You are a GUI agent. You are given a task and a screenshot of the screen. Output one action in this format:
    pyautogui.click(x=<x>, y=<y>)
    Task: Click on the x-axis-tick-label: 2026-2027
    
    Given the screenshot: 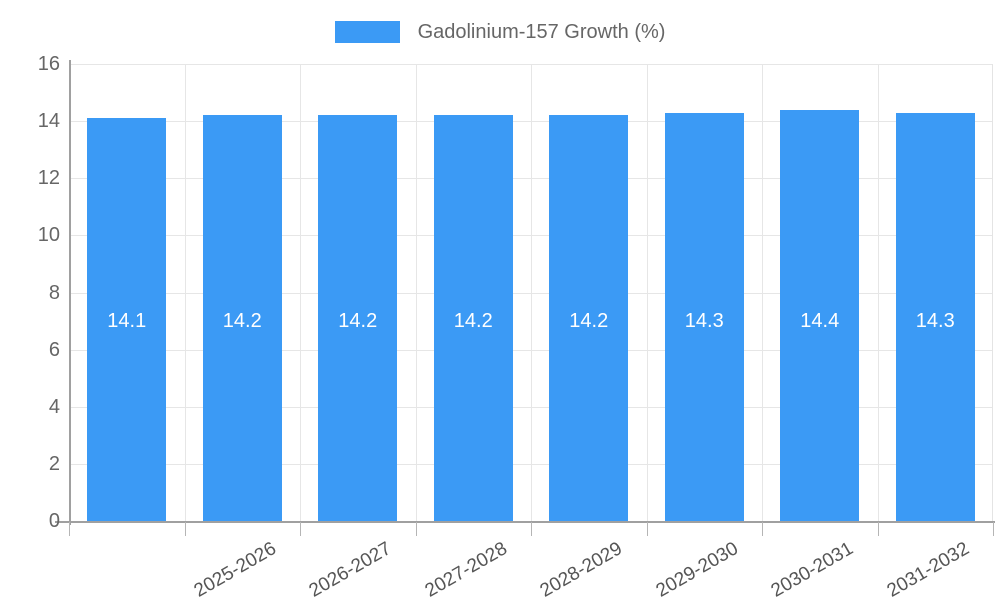 What is the action you would take?
    pyautogui.click(x=350, y=570)
    